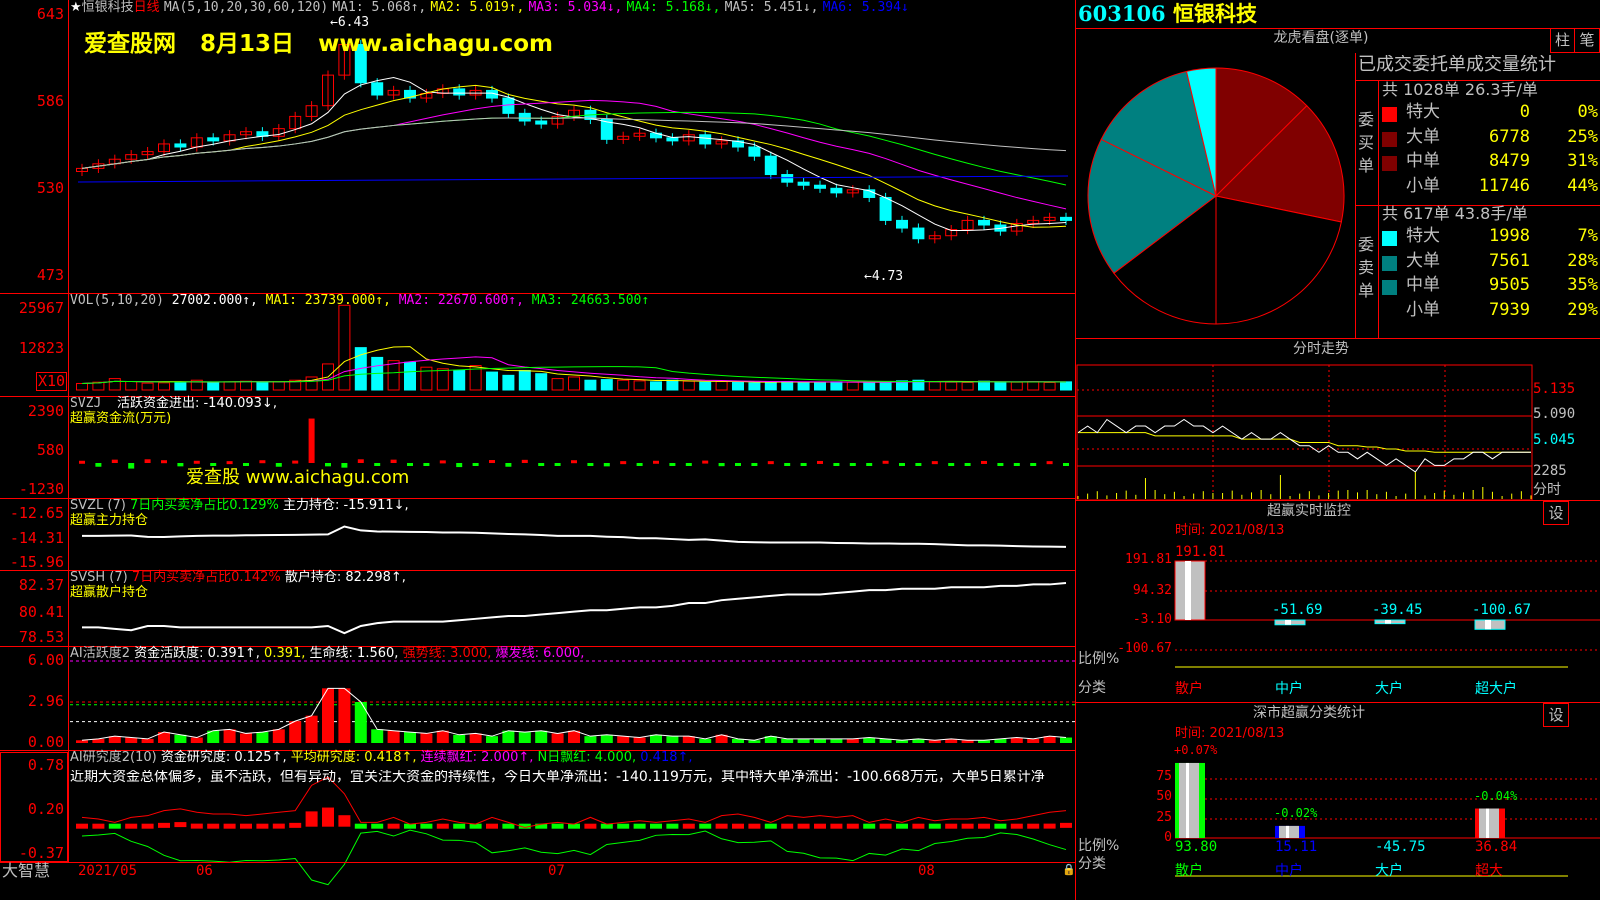 This screenshot has width=1600, height=900. I want to click on star-icon: ★, so click(76, 7).